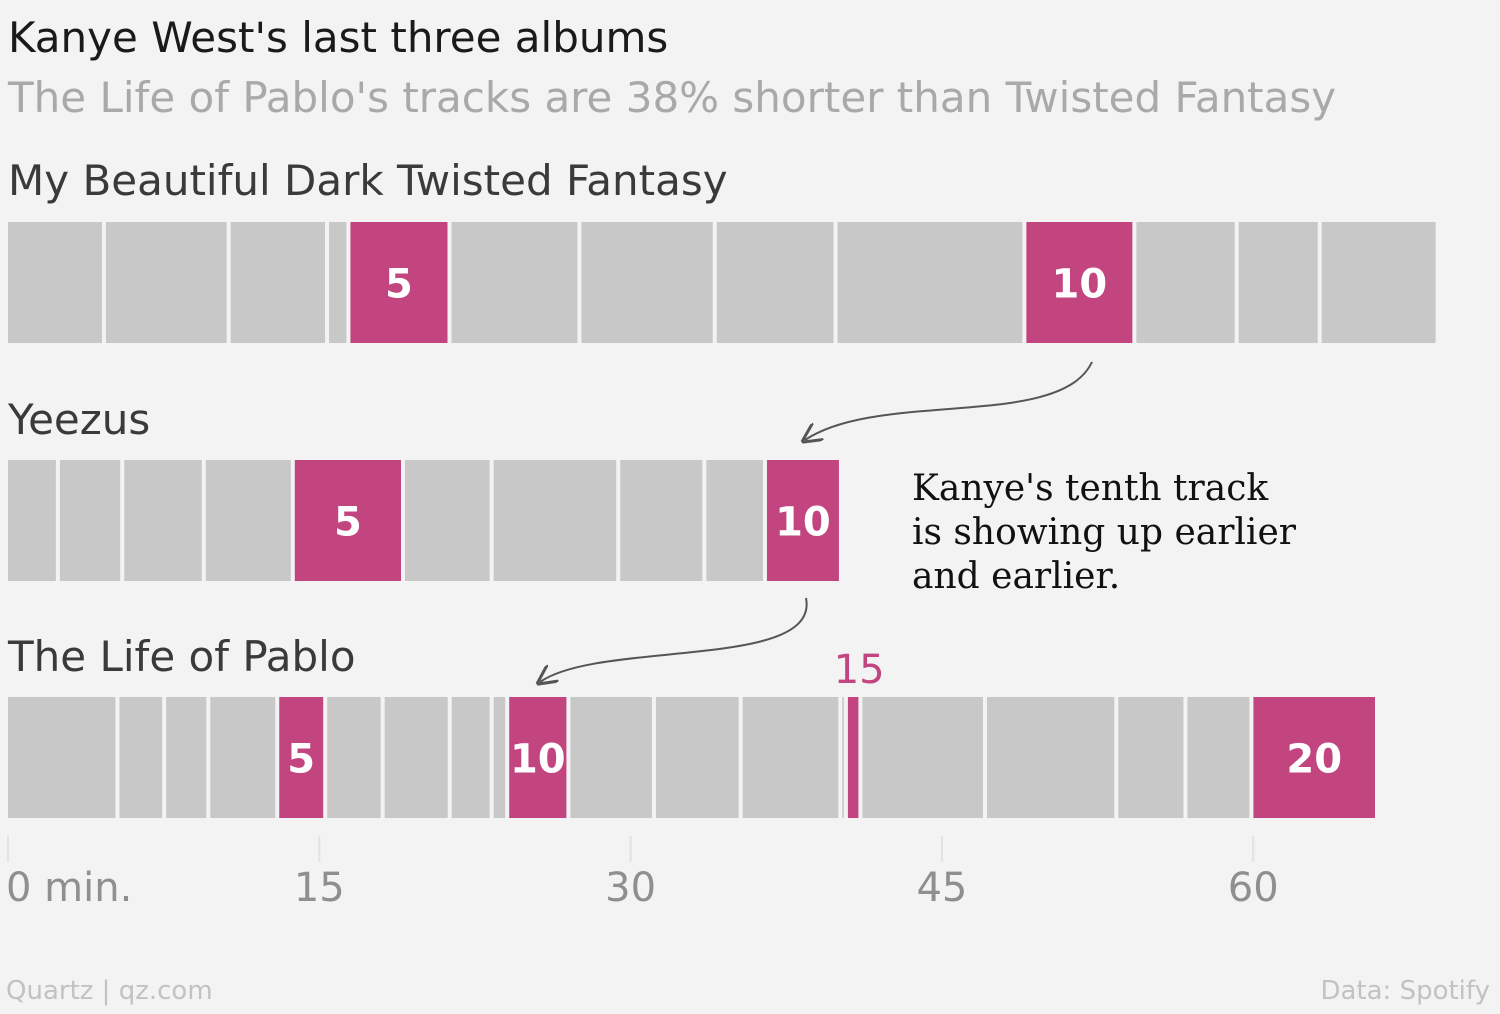  Describe the element at coordinates (109, 991) in the screenshot. I see `source-left: Quartz | qz.com` at that location.